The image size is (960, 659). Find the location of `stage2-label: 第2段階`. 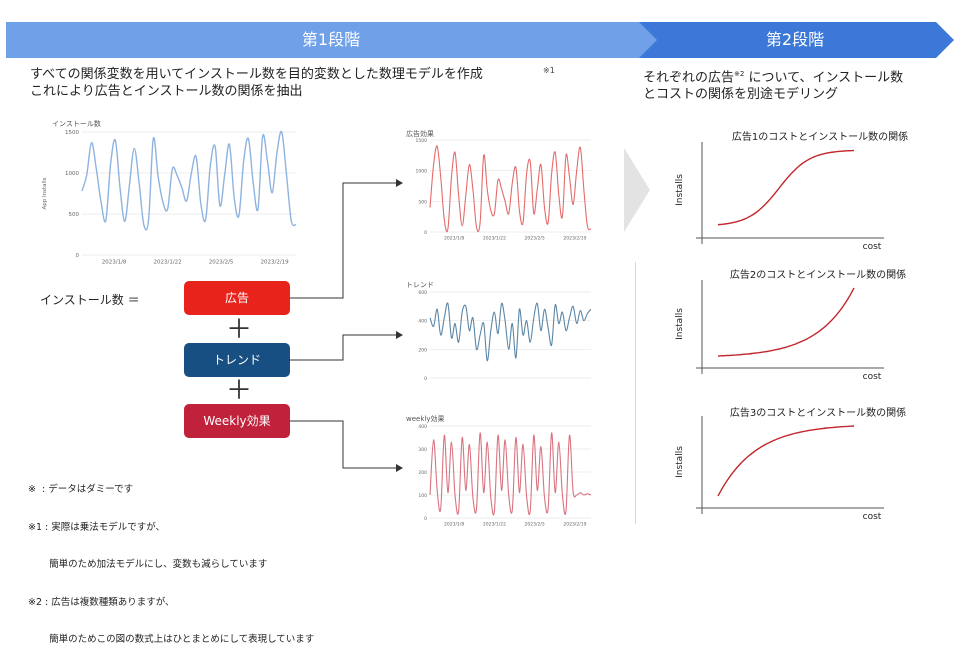

stage2-label: 第2段階 is located at coordinates (795, 39).